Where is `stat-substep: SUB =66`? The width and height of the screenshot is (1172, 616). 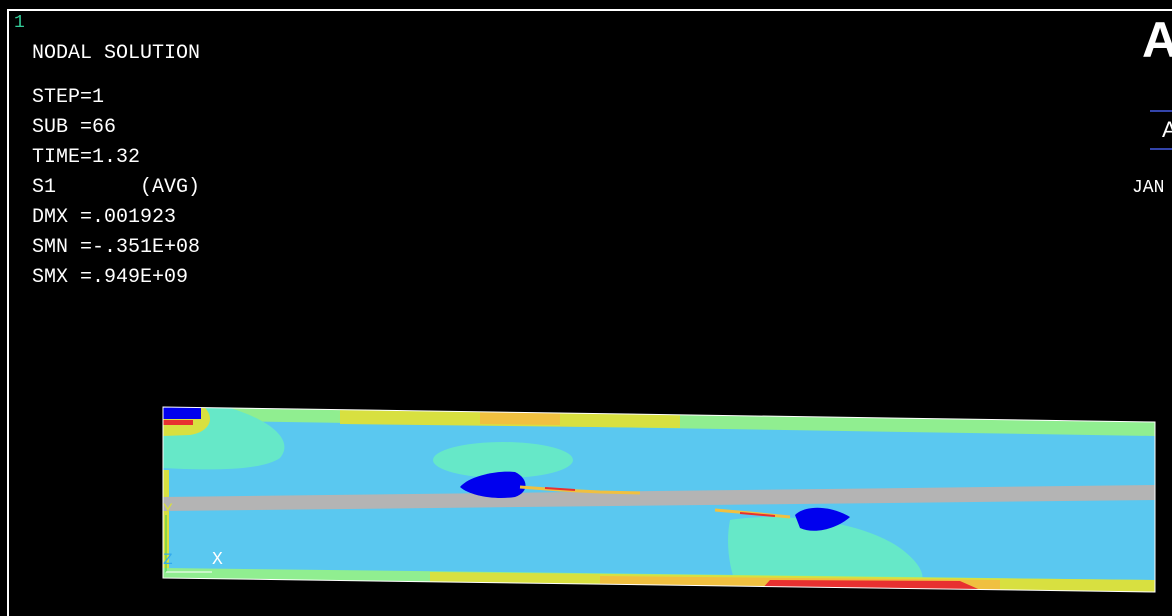 stat-substep: SUB =66 is located at coordinates (74, 127).